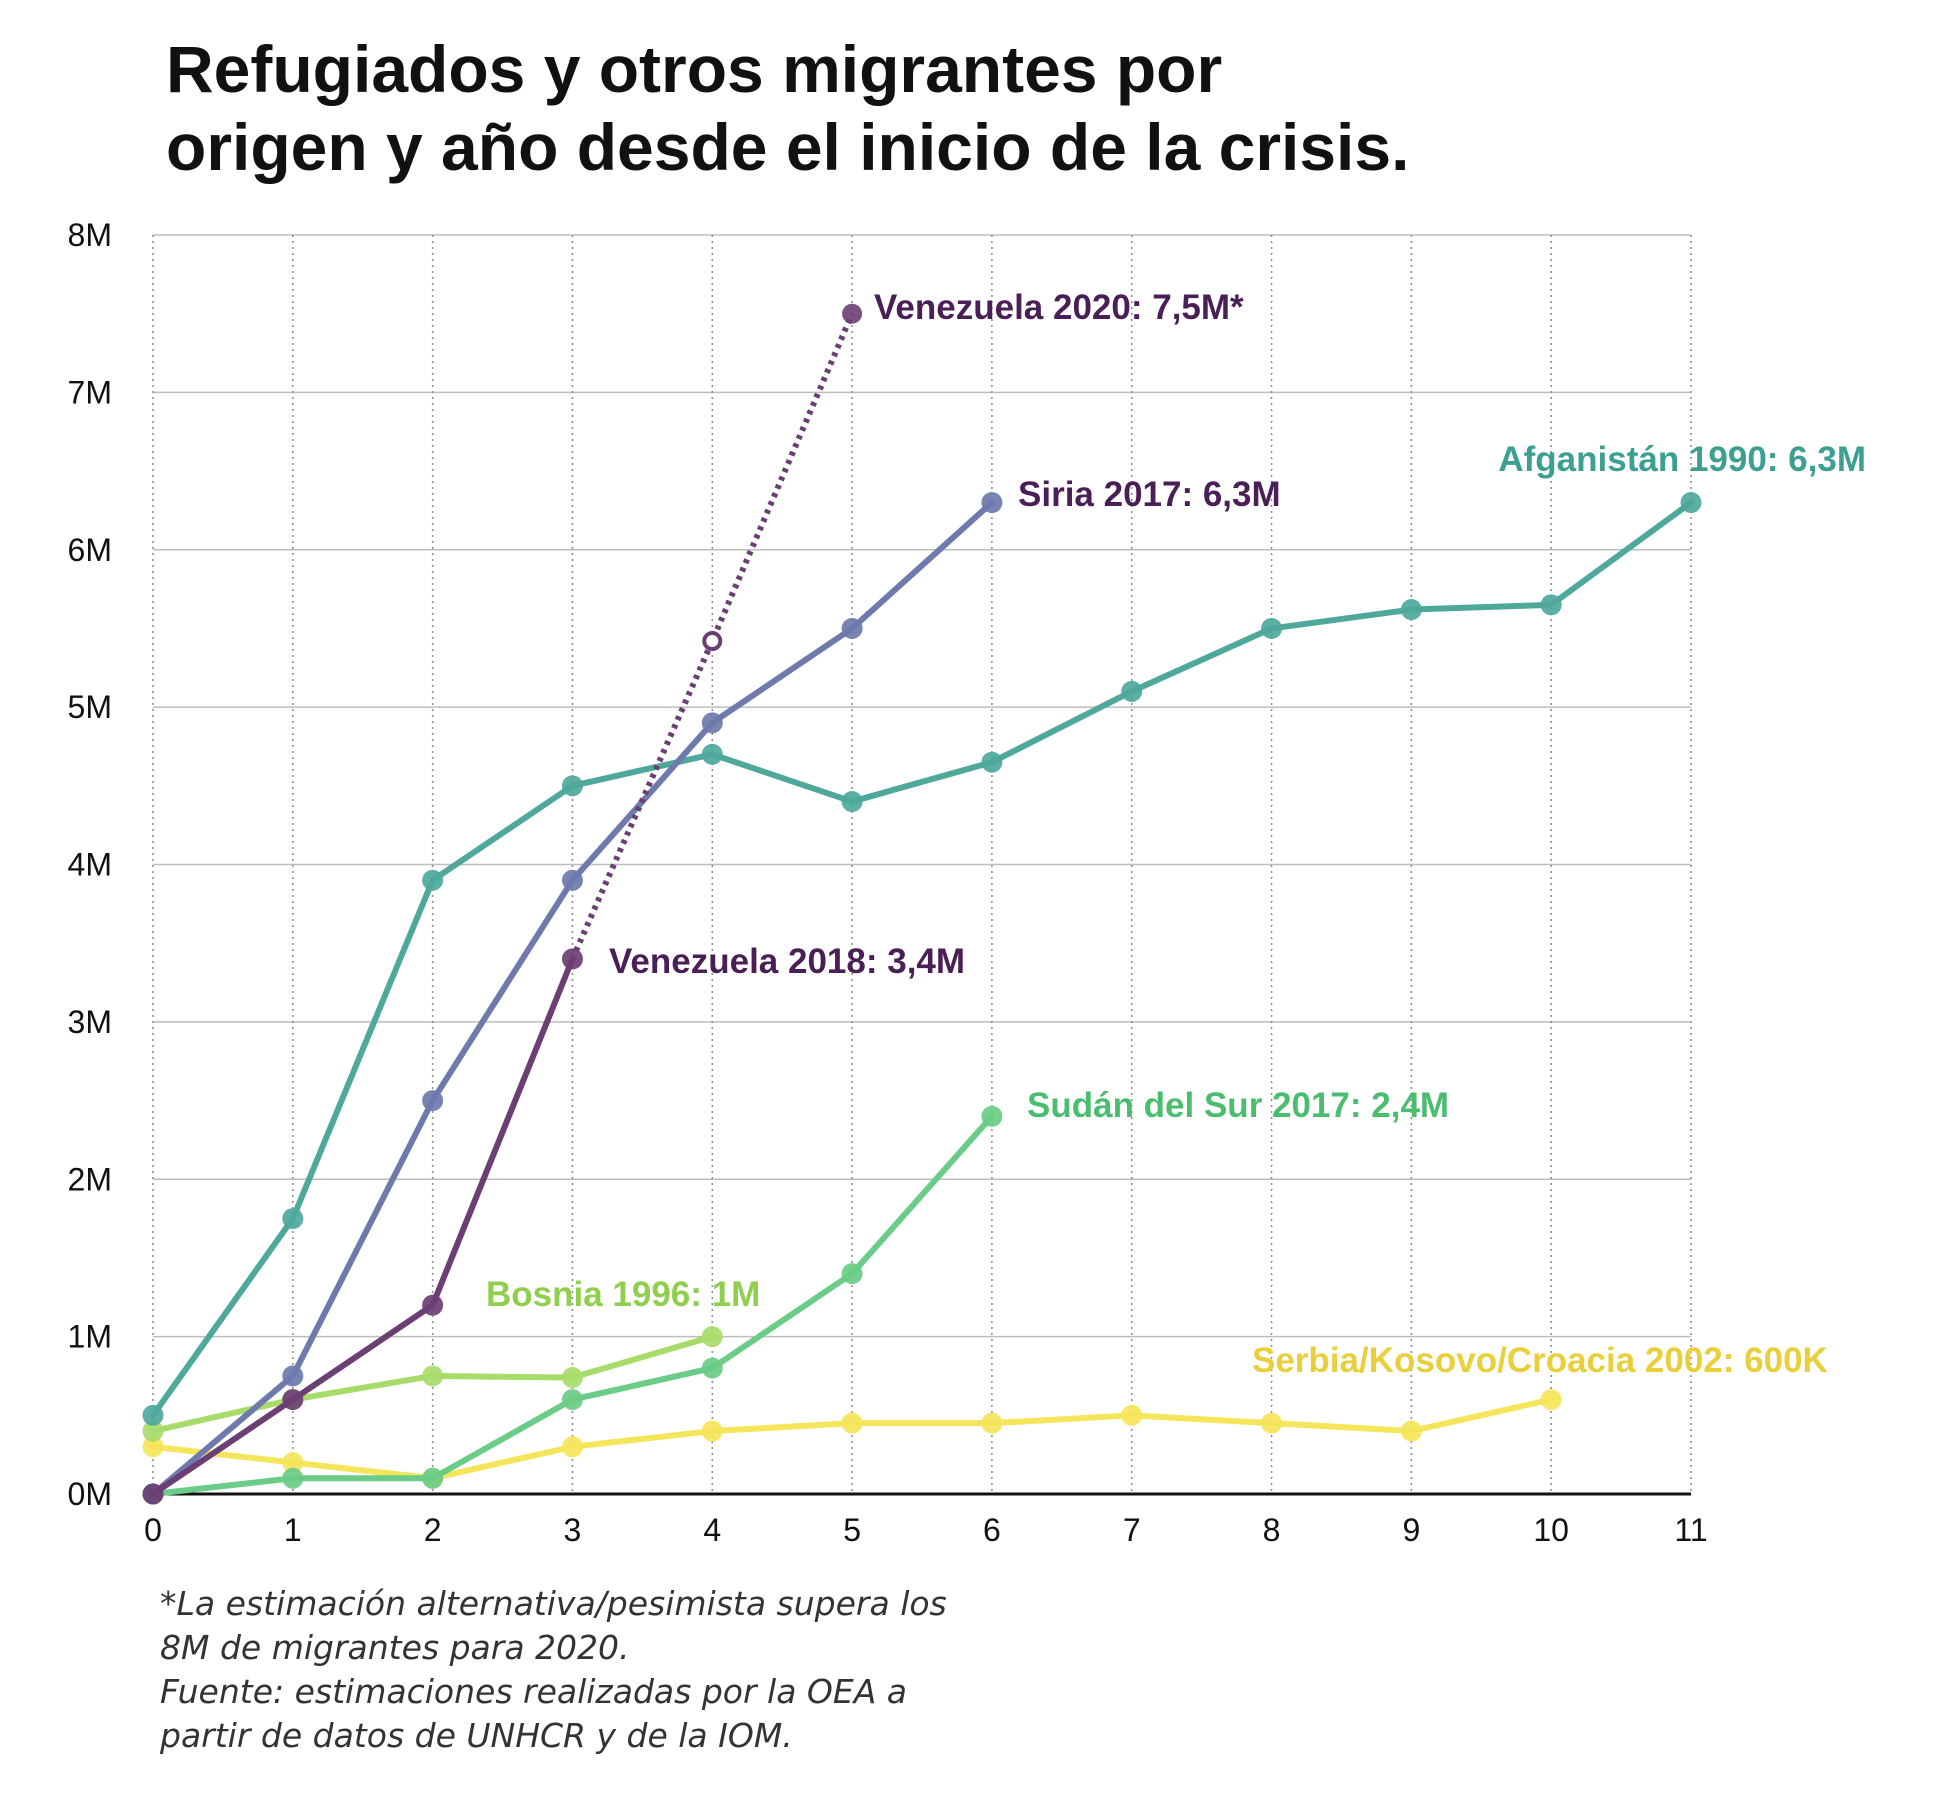 The image size is (1960, 1811). Describe the element at coordinates (1238, 1105) in the screenshot. I see `sudan-label: Sudán del Sur 2017: 2,4M` at that location.